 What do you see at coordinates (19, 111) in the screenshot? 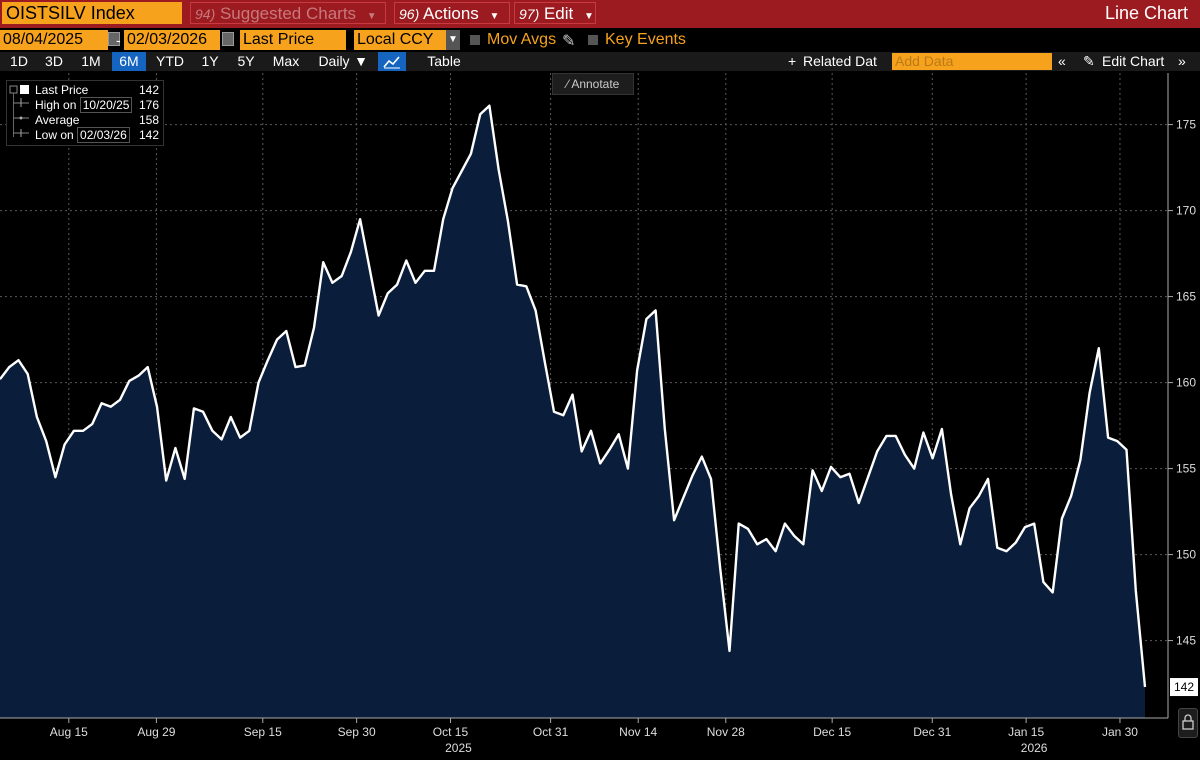
I see `legend-tree-icon` at bounding box center [19, 111].